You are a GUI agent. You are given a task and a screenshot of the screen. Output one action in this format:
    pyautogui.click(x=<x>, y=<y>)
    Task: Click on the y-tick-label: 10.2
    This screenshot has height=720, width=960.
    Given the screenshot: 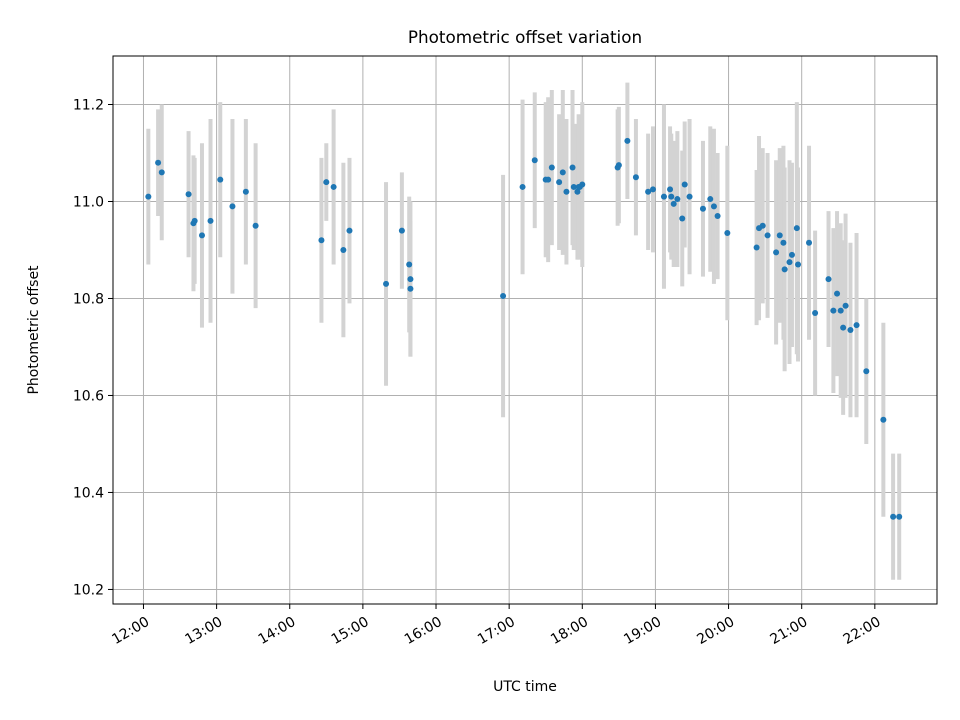 What is the action you would take?
    pyautogui.click(x=88, y=590)
    